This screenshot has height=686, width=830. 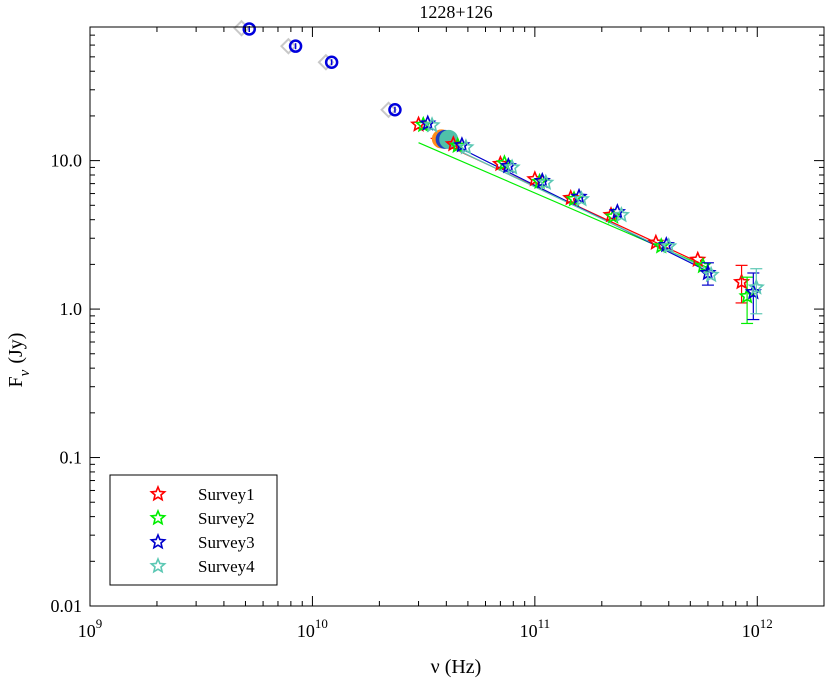 I want to click on x-axis-title: ν (Hz), so click(x=456, y=667).